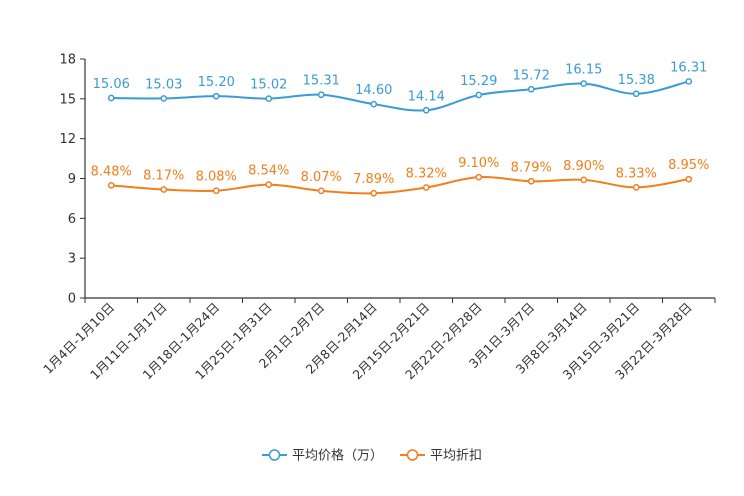  I want to click on y-tick-label: 9, so click(72, 179).